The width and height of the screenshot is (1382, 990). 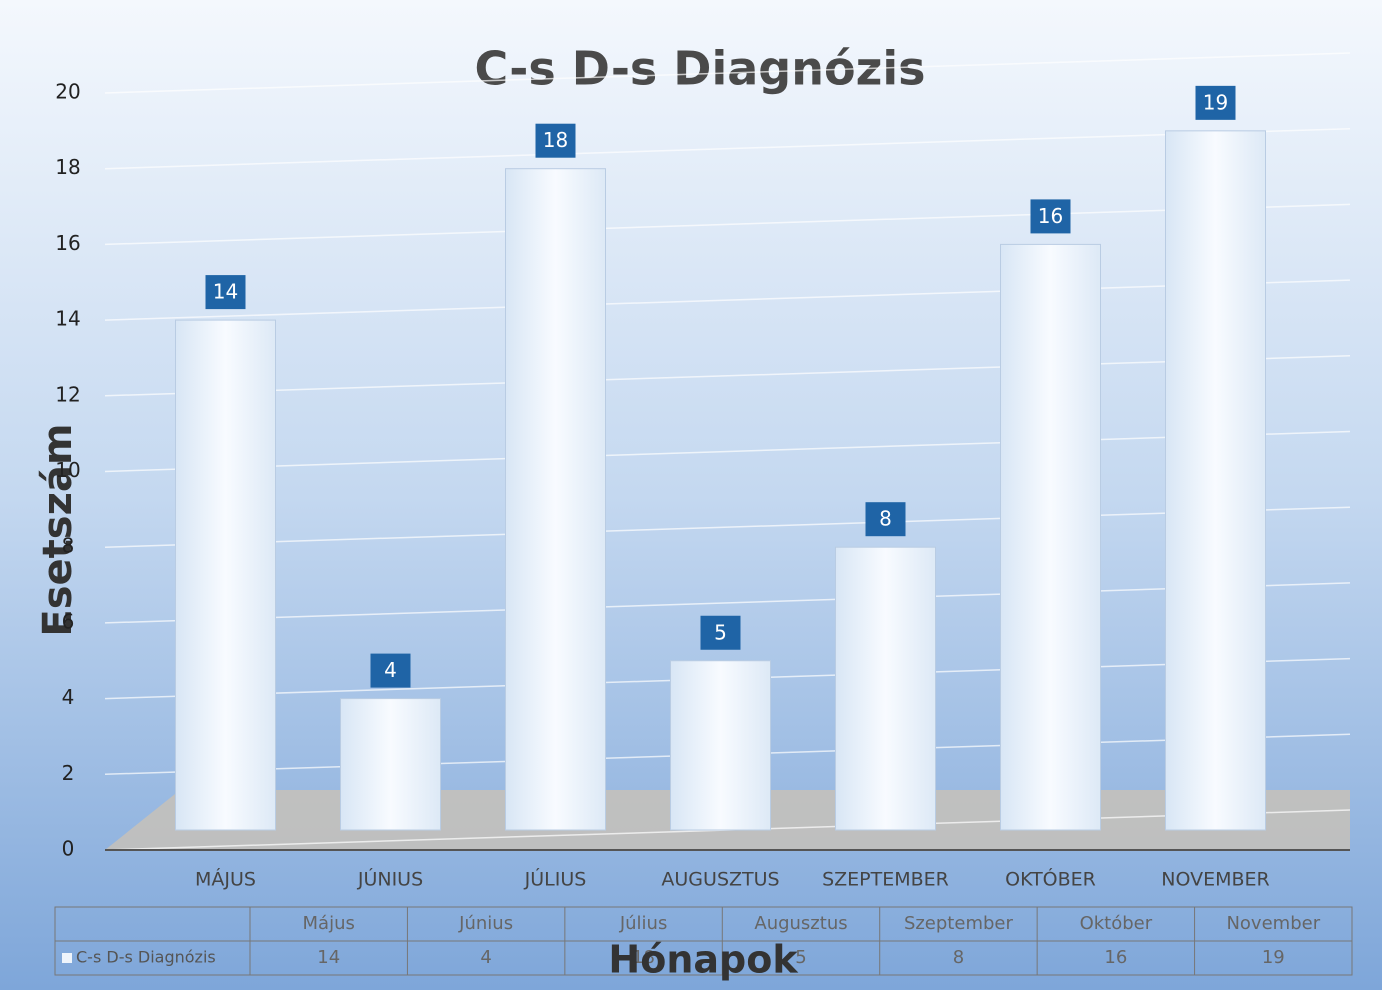 What do you see at coordinates (1116, 923) in the screenshot?
I see `table-header: Október` at bounding box center [1116, 923].